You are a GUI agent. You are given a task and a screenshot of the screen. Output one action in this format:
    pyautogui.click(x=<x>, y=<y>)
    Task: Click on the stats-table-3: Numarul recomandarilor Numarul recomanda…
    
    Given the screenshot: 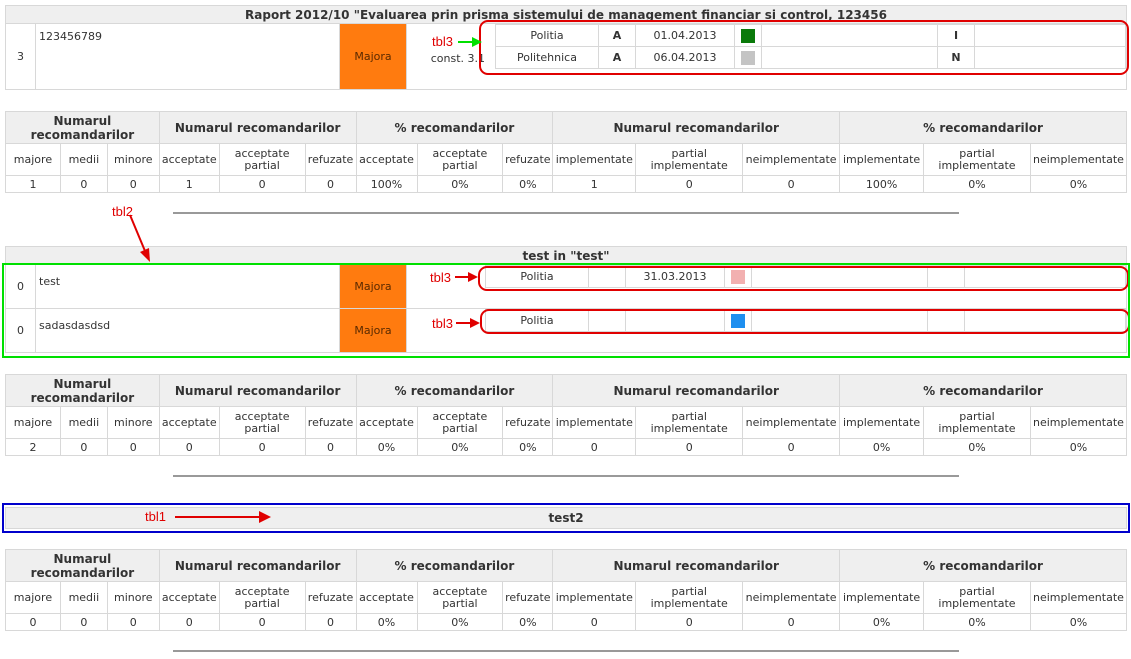 What is the action you would take?
    pyautogui.click(x=566, y=590)
    